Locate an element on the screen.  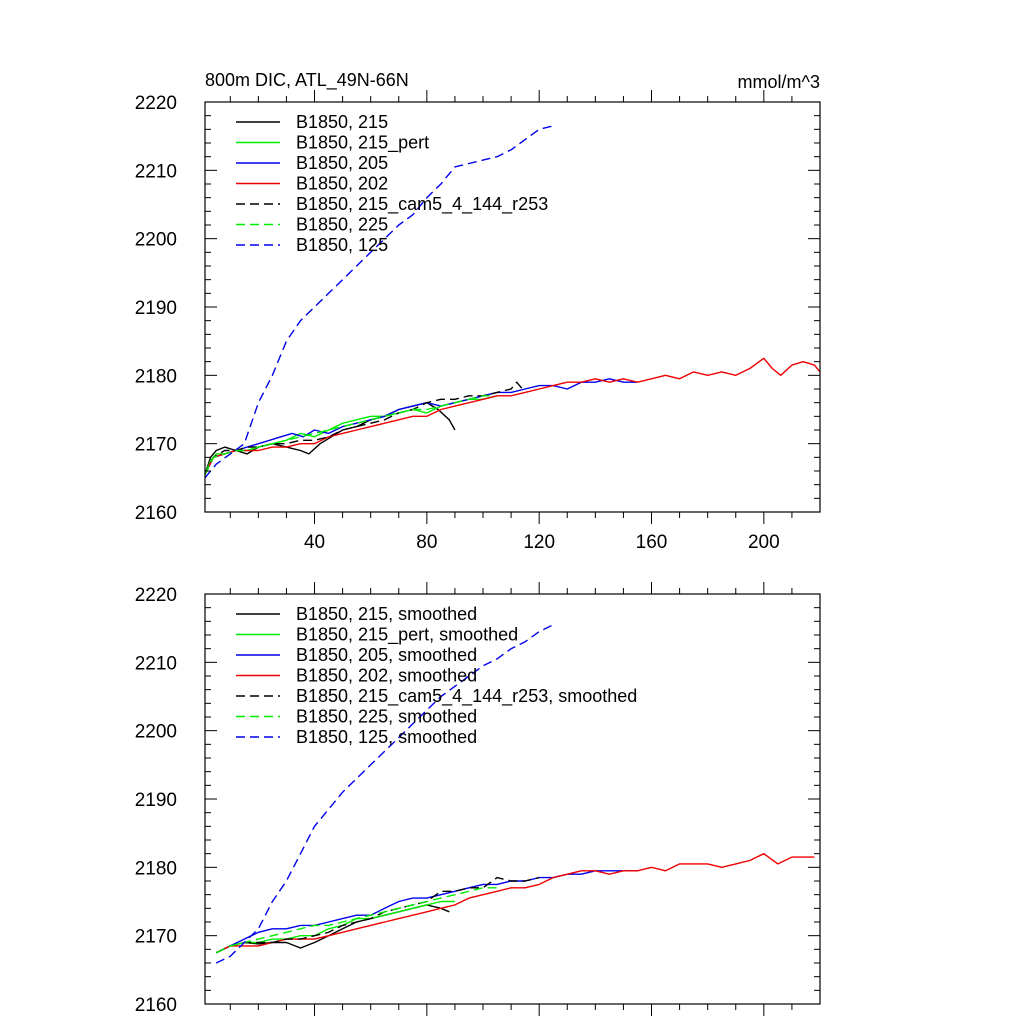
legend-label-0: B1850, 215 is located at coordinates (342, 122).